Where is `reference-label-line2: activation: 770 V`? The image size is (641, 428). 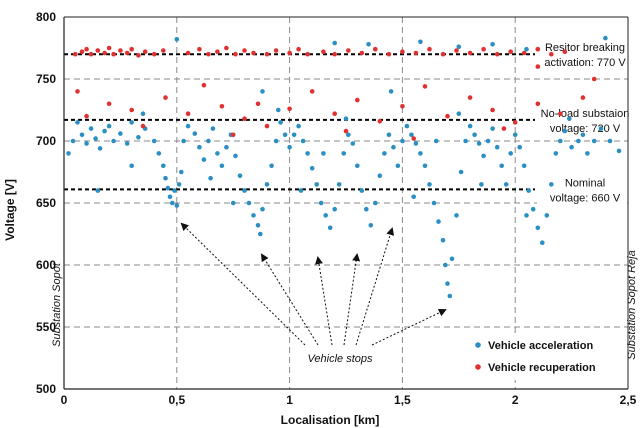 reference-label-line2: activation: 770 V is located at coordinates (585, 63).